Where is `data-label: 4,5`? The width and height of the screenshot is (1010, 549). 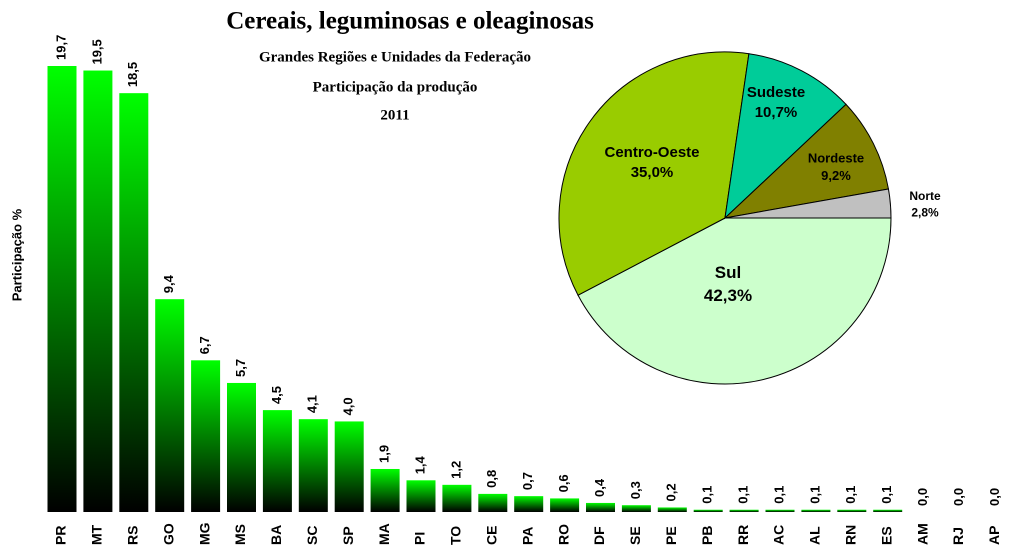
data-label: 4,5 is located at coordinates (276, 395).